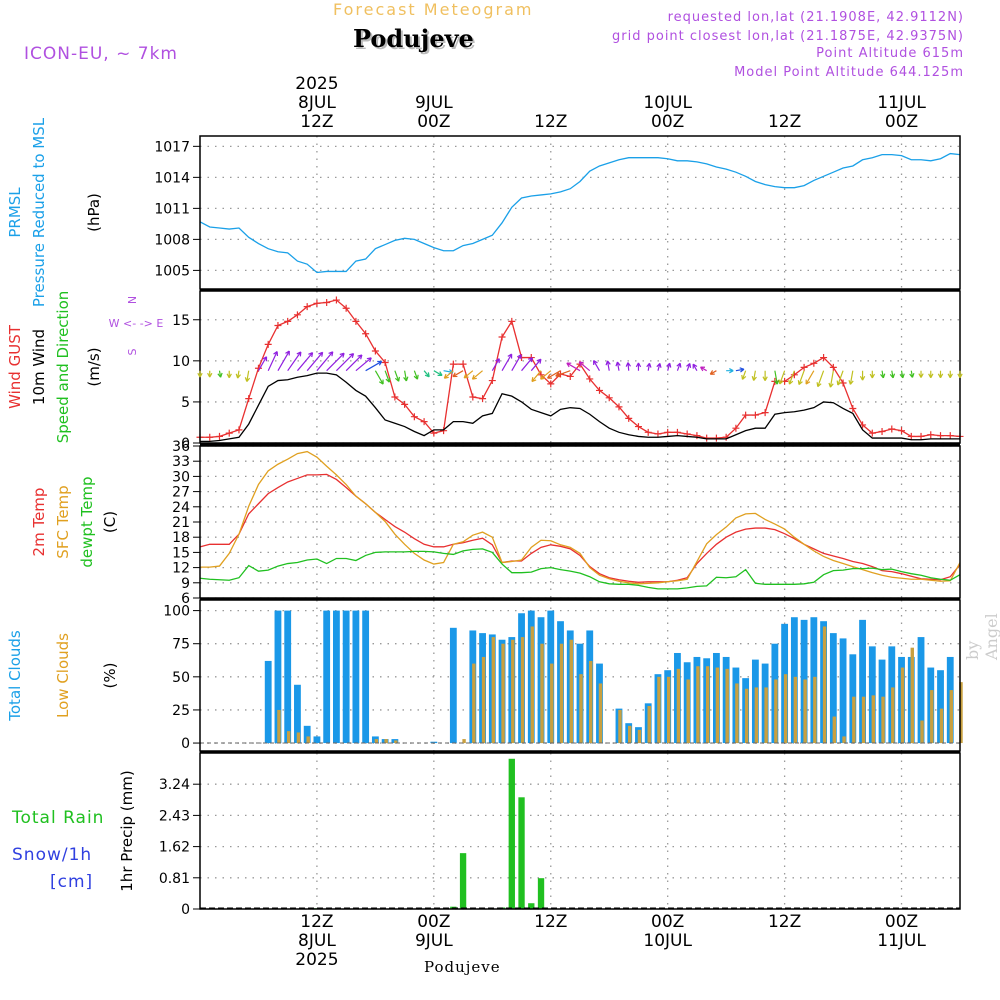 Image resolution: width=1000 pixels, height=1000 pixels. What do you see at coordinates (413, 38) in the screenshot?
I see `location-title: Podujeve` at bounding box center [413, 38].